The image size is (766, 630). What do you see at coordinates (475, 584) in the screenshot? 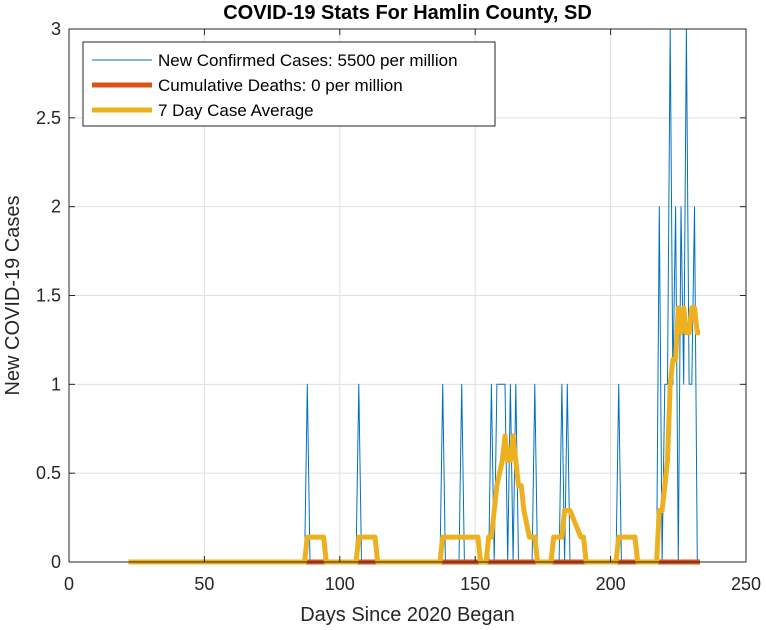
I see `x-tick-label: 150` at bounding box center [475, 584].